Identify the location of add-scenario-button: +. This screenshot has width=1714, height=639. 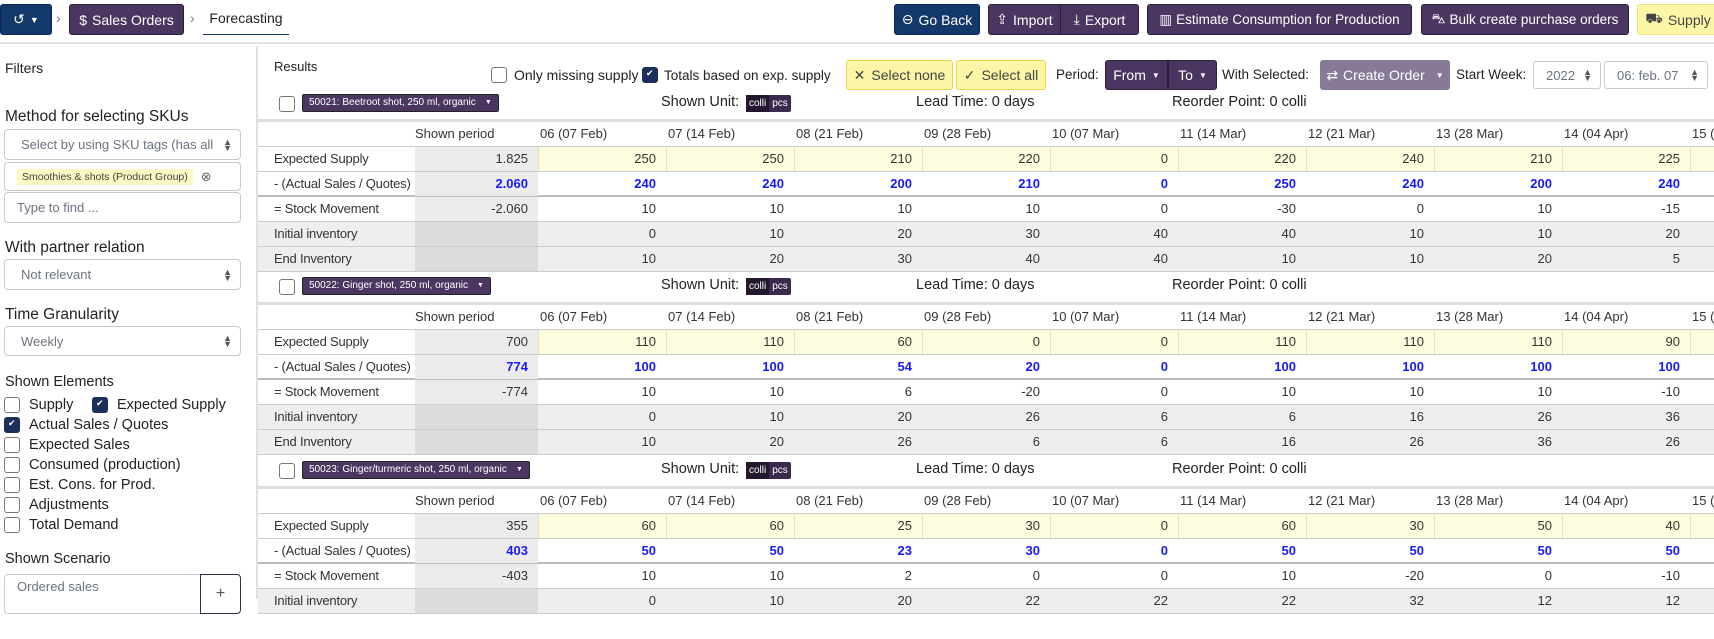
(220, 594).